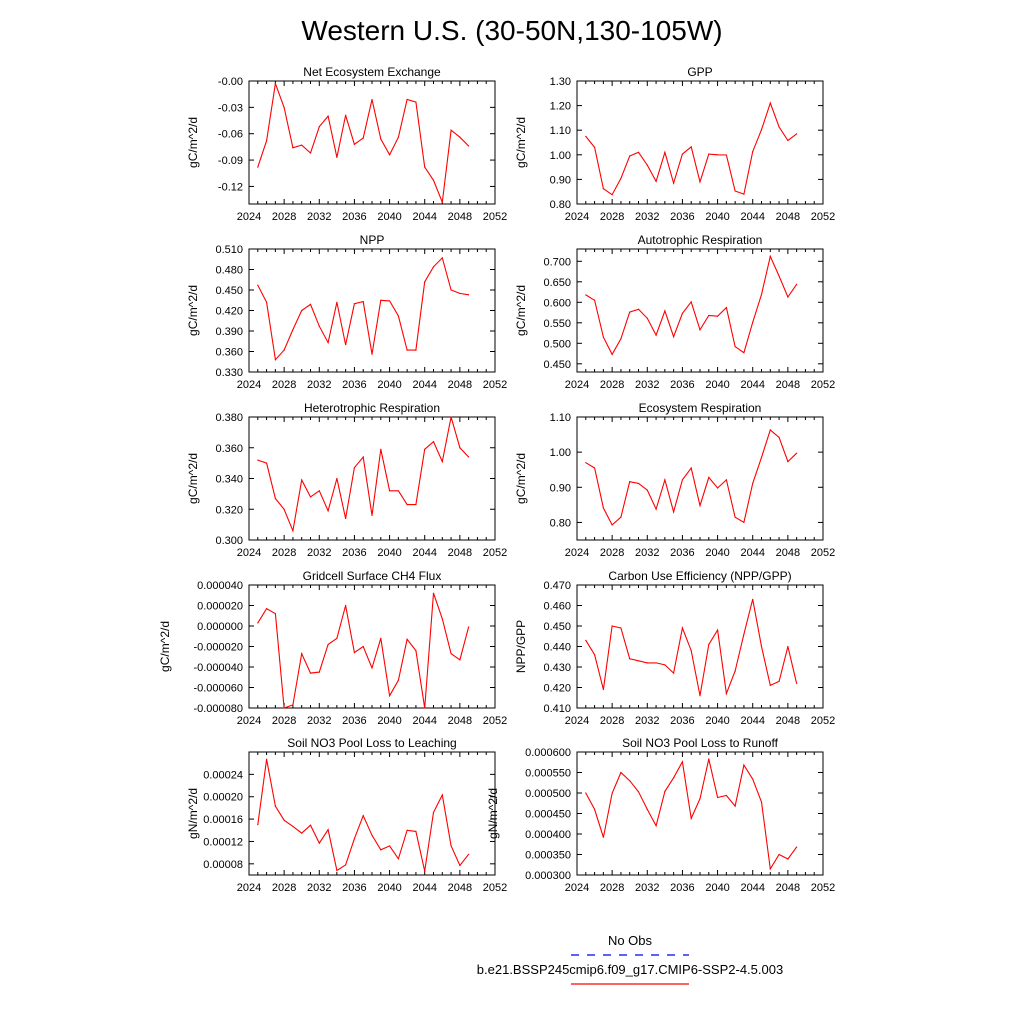 The image size is (1024, 1024). I want to click on chart-2-title: GPP, so click(699, 72).